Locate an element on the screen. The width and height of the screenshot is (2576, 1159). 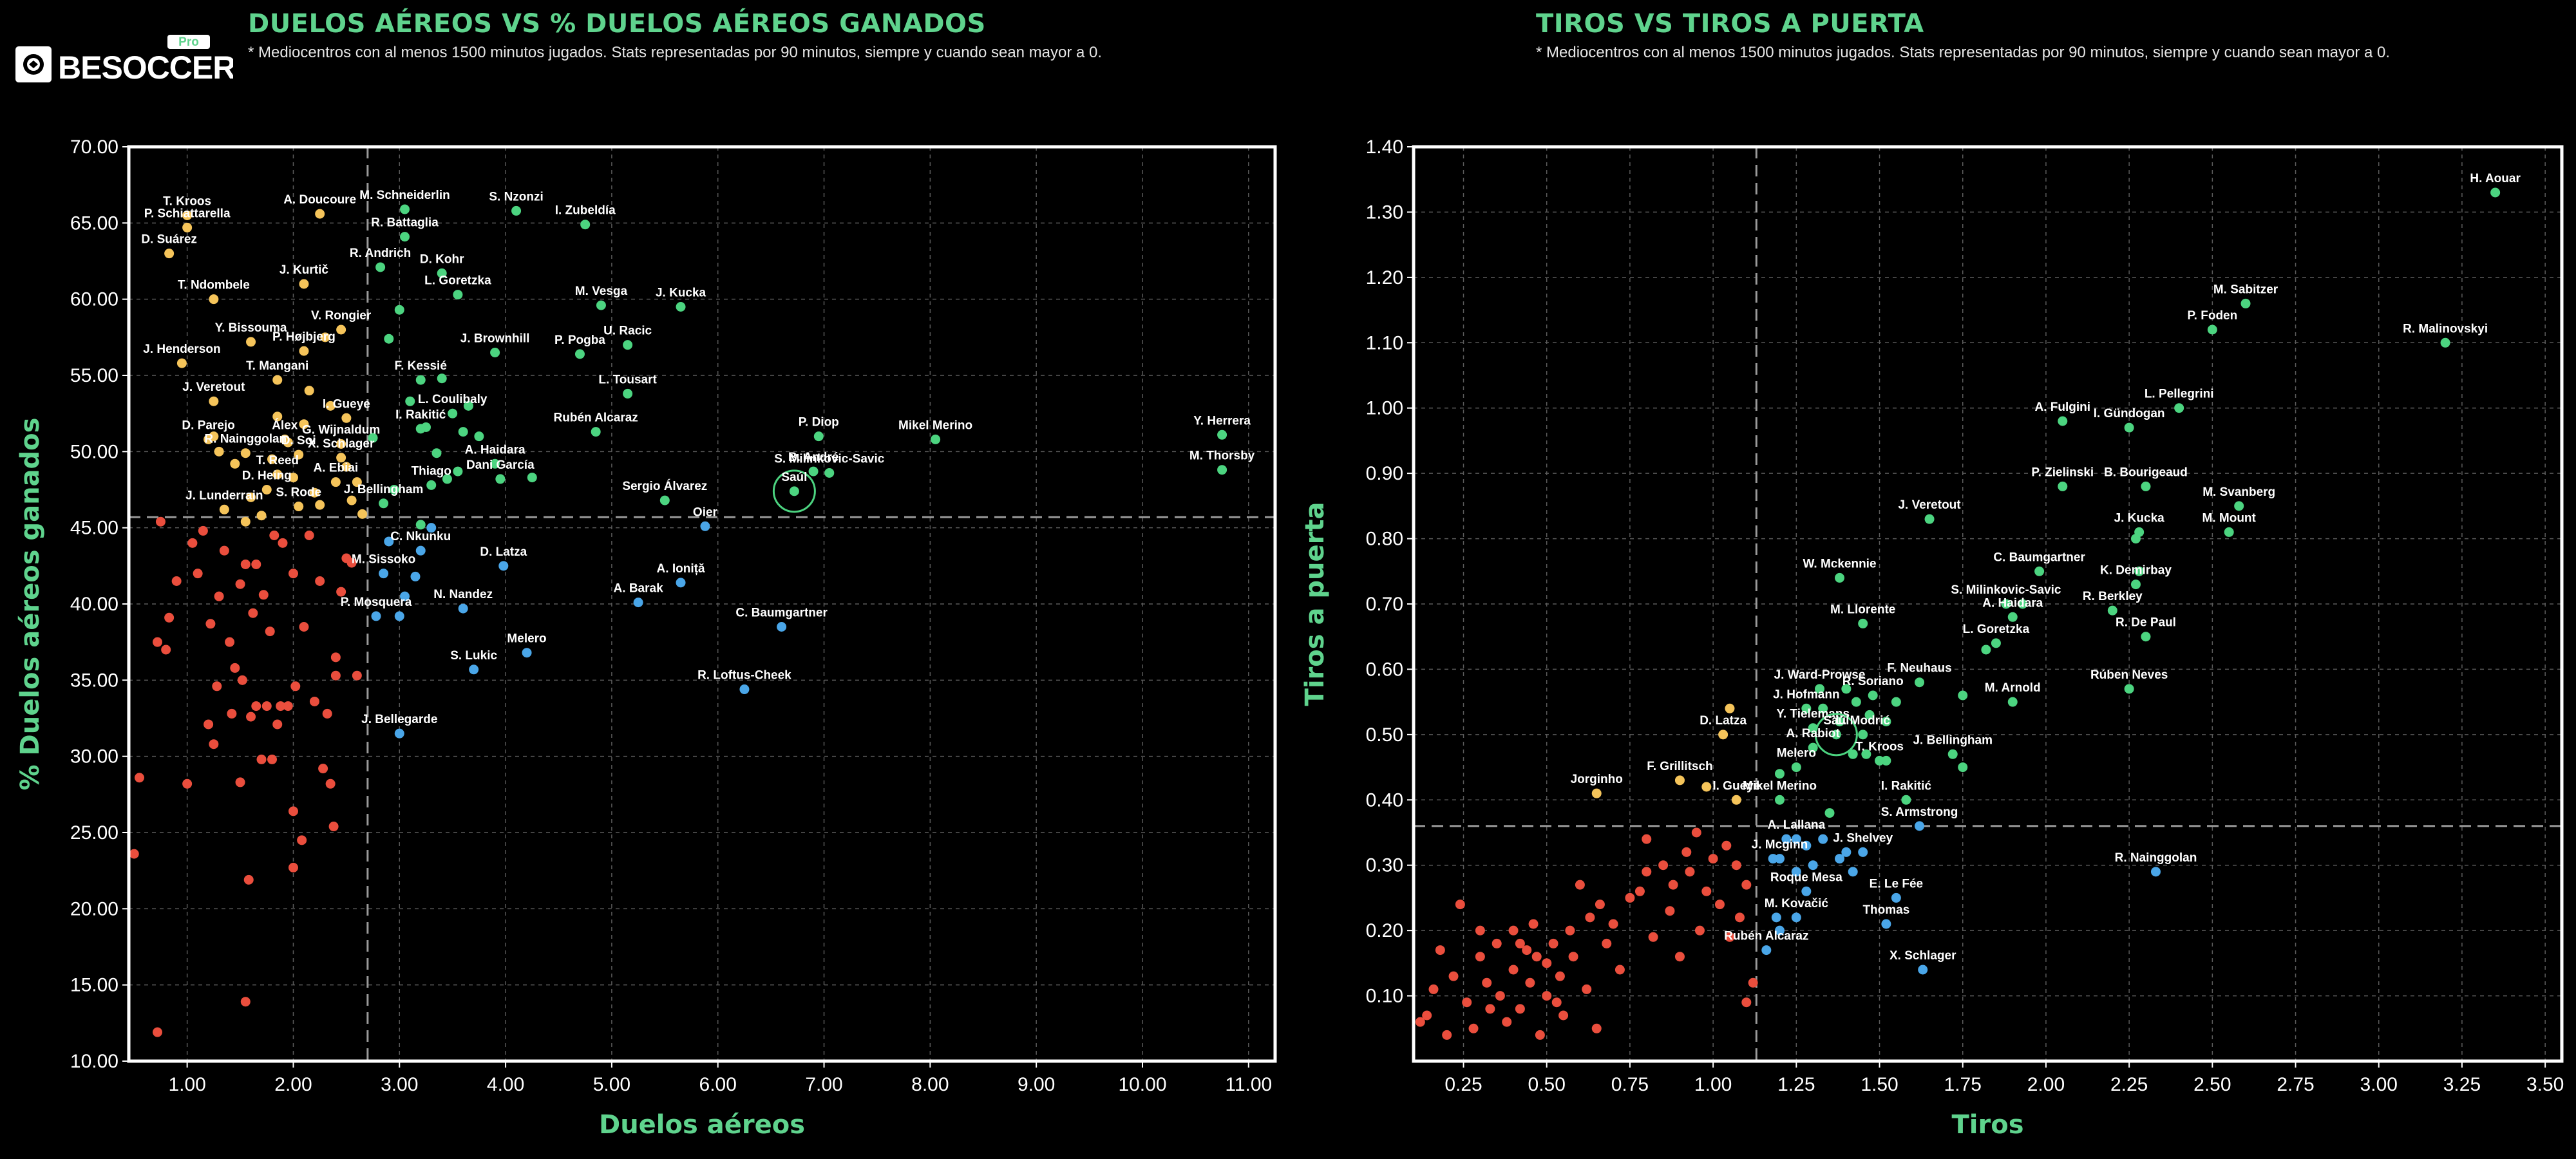
point-label: R. Nainggolan is located at coordinates (2156, 858).